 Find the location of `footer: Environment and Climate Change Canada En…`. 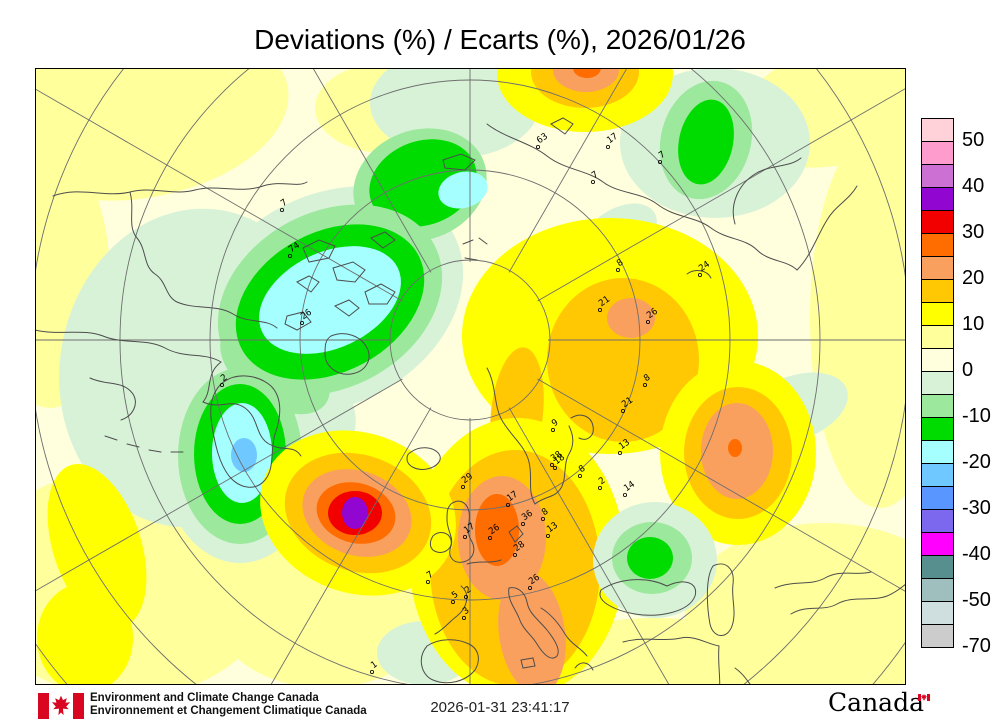

footer: Environment and Climate Change Canada En… is located at coordinates (500, 706).